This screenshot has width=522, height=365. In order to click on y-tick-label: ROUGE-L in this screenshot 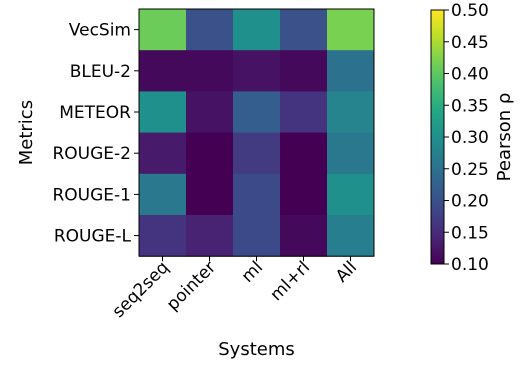, I will do `click(93, 237)`.